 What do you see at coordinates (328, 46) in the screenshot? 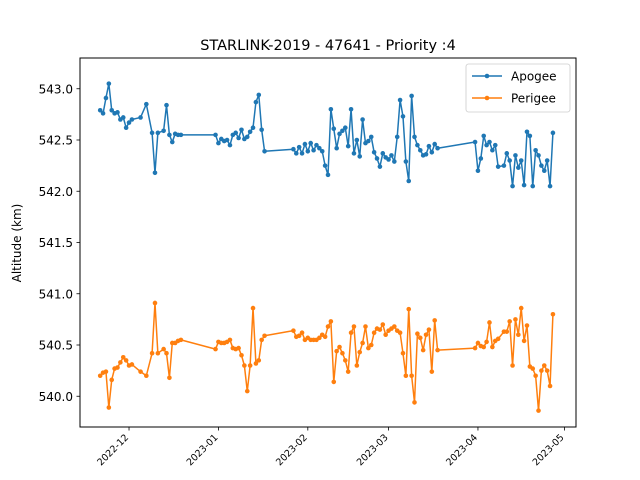
I see `chart-title: STARLINK-2019 - 47641 - Priority :4` at bounding box center [328, 46].